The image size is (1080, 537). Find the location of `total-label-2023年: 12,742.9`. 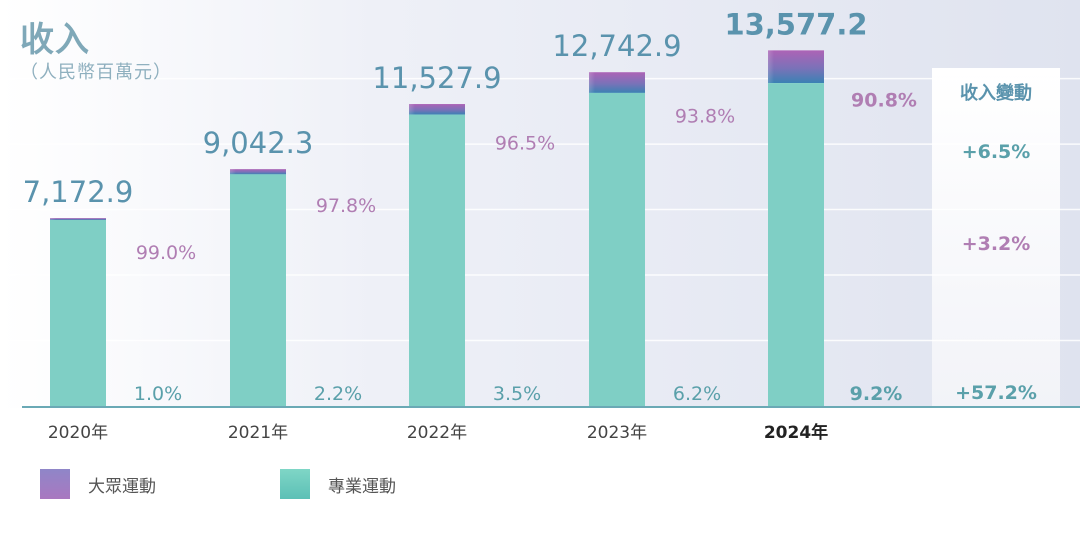

total-label-2023年: 12,742.9 is located at coordinates (616, 46).